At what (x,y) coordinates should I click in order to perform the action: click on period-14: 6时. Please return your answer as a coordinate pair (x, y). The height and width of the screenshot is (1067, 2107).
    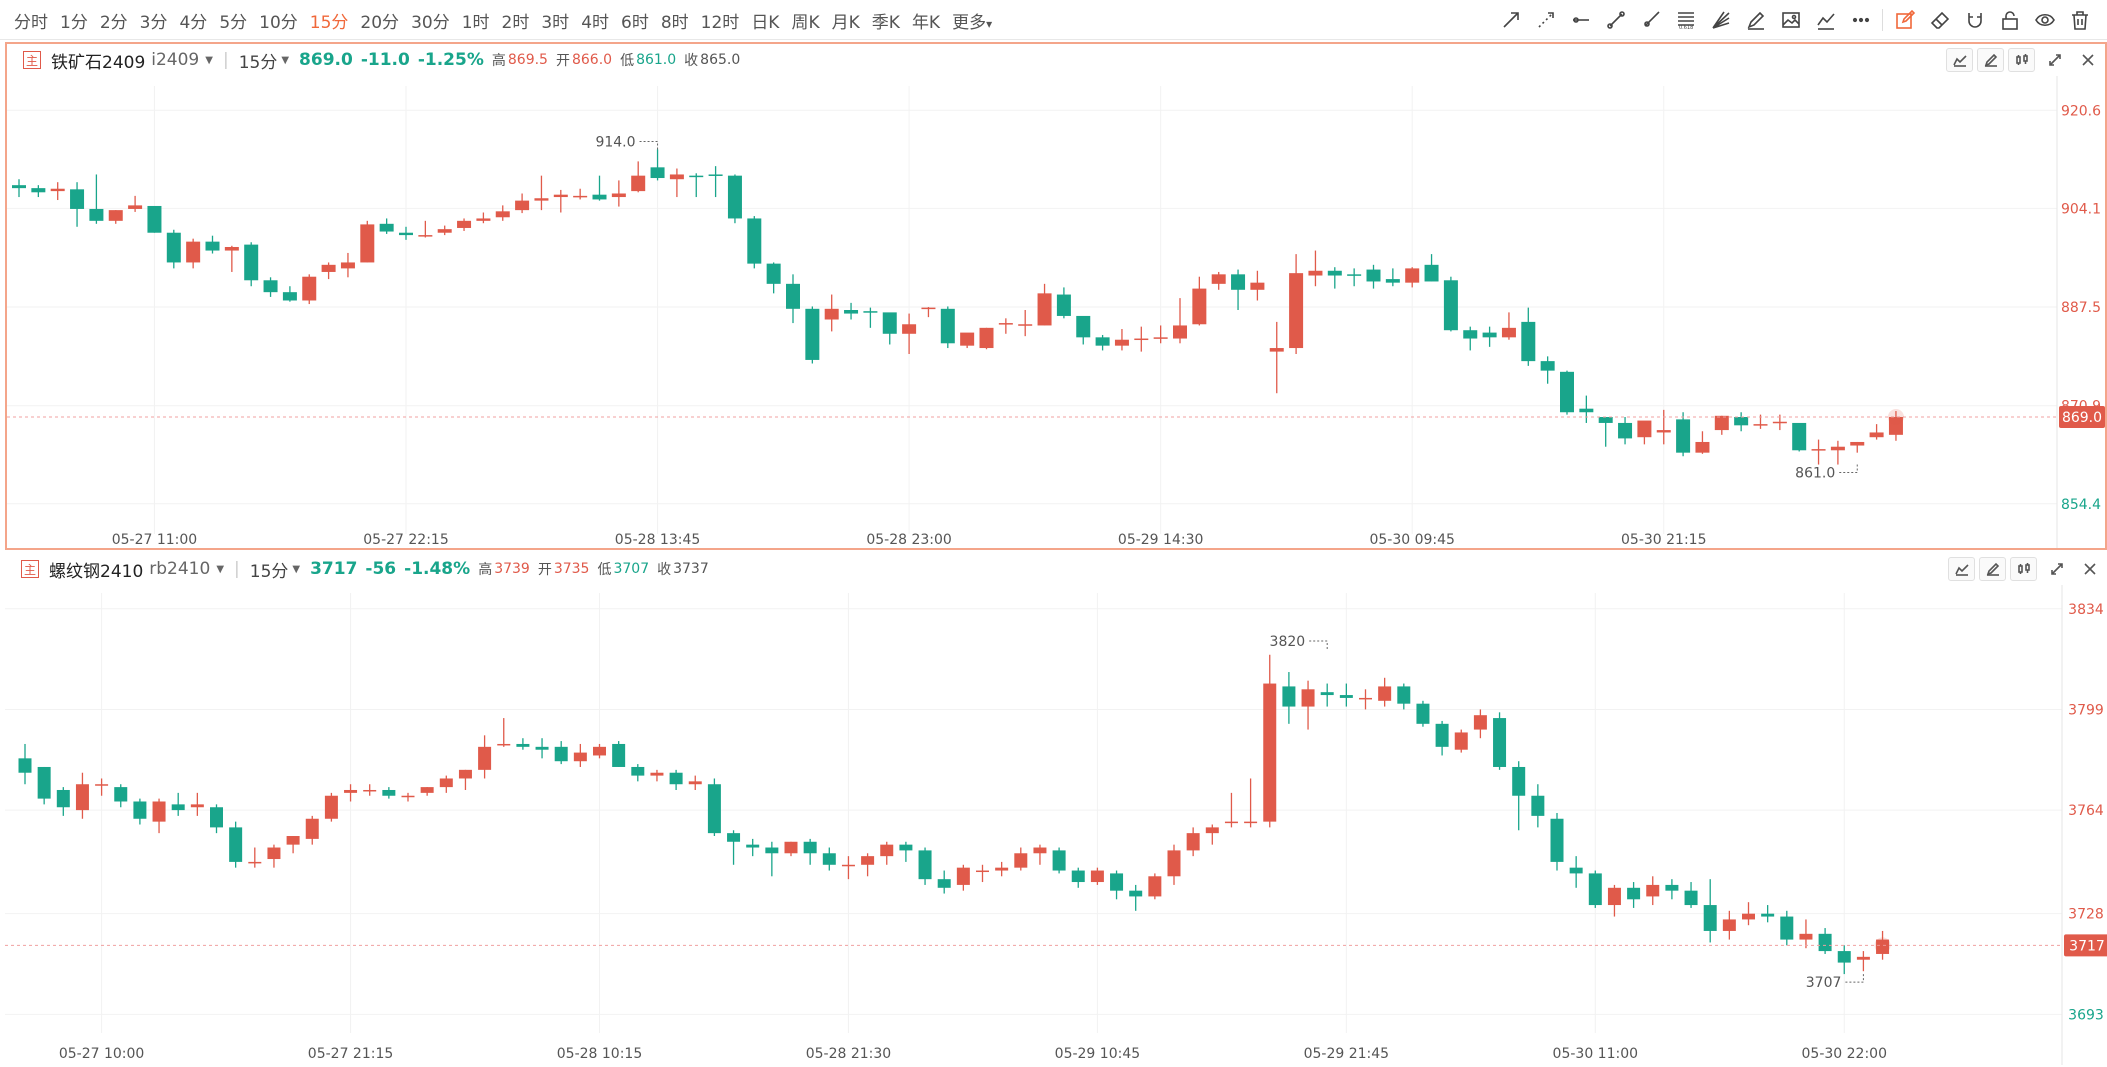
    Looking at the image, I should click on (635, 22).